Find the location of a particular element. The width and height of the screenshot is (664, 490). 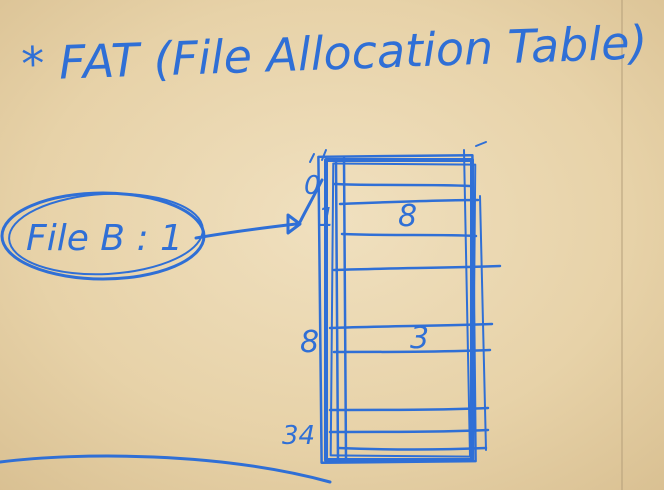

fat-index-1: 1 is located at coordinates (326, 218).